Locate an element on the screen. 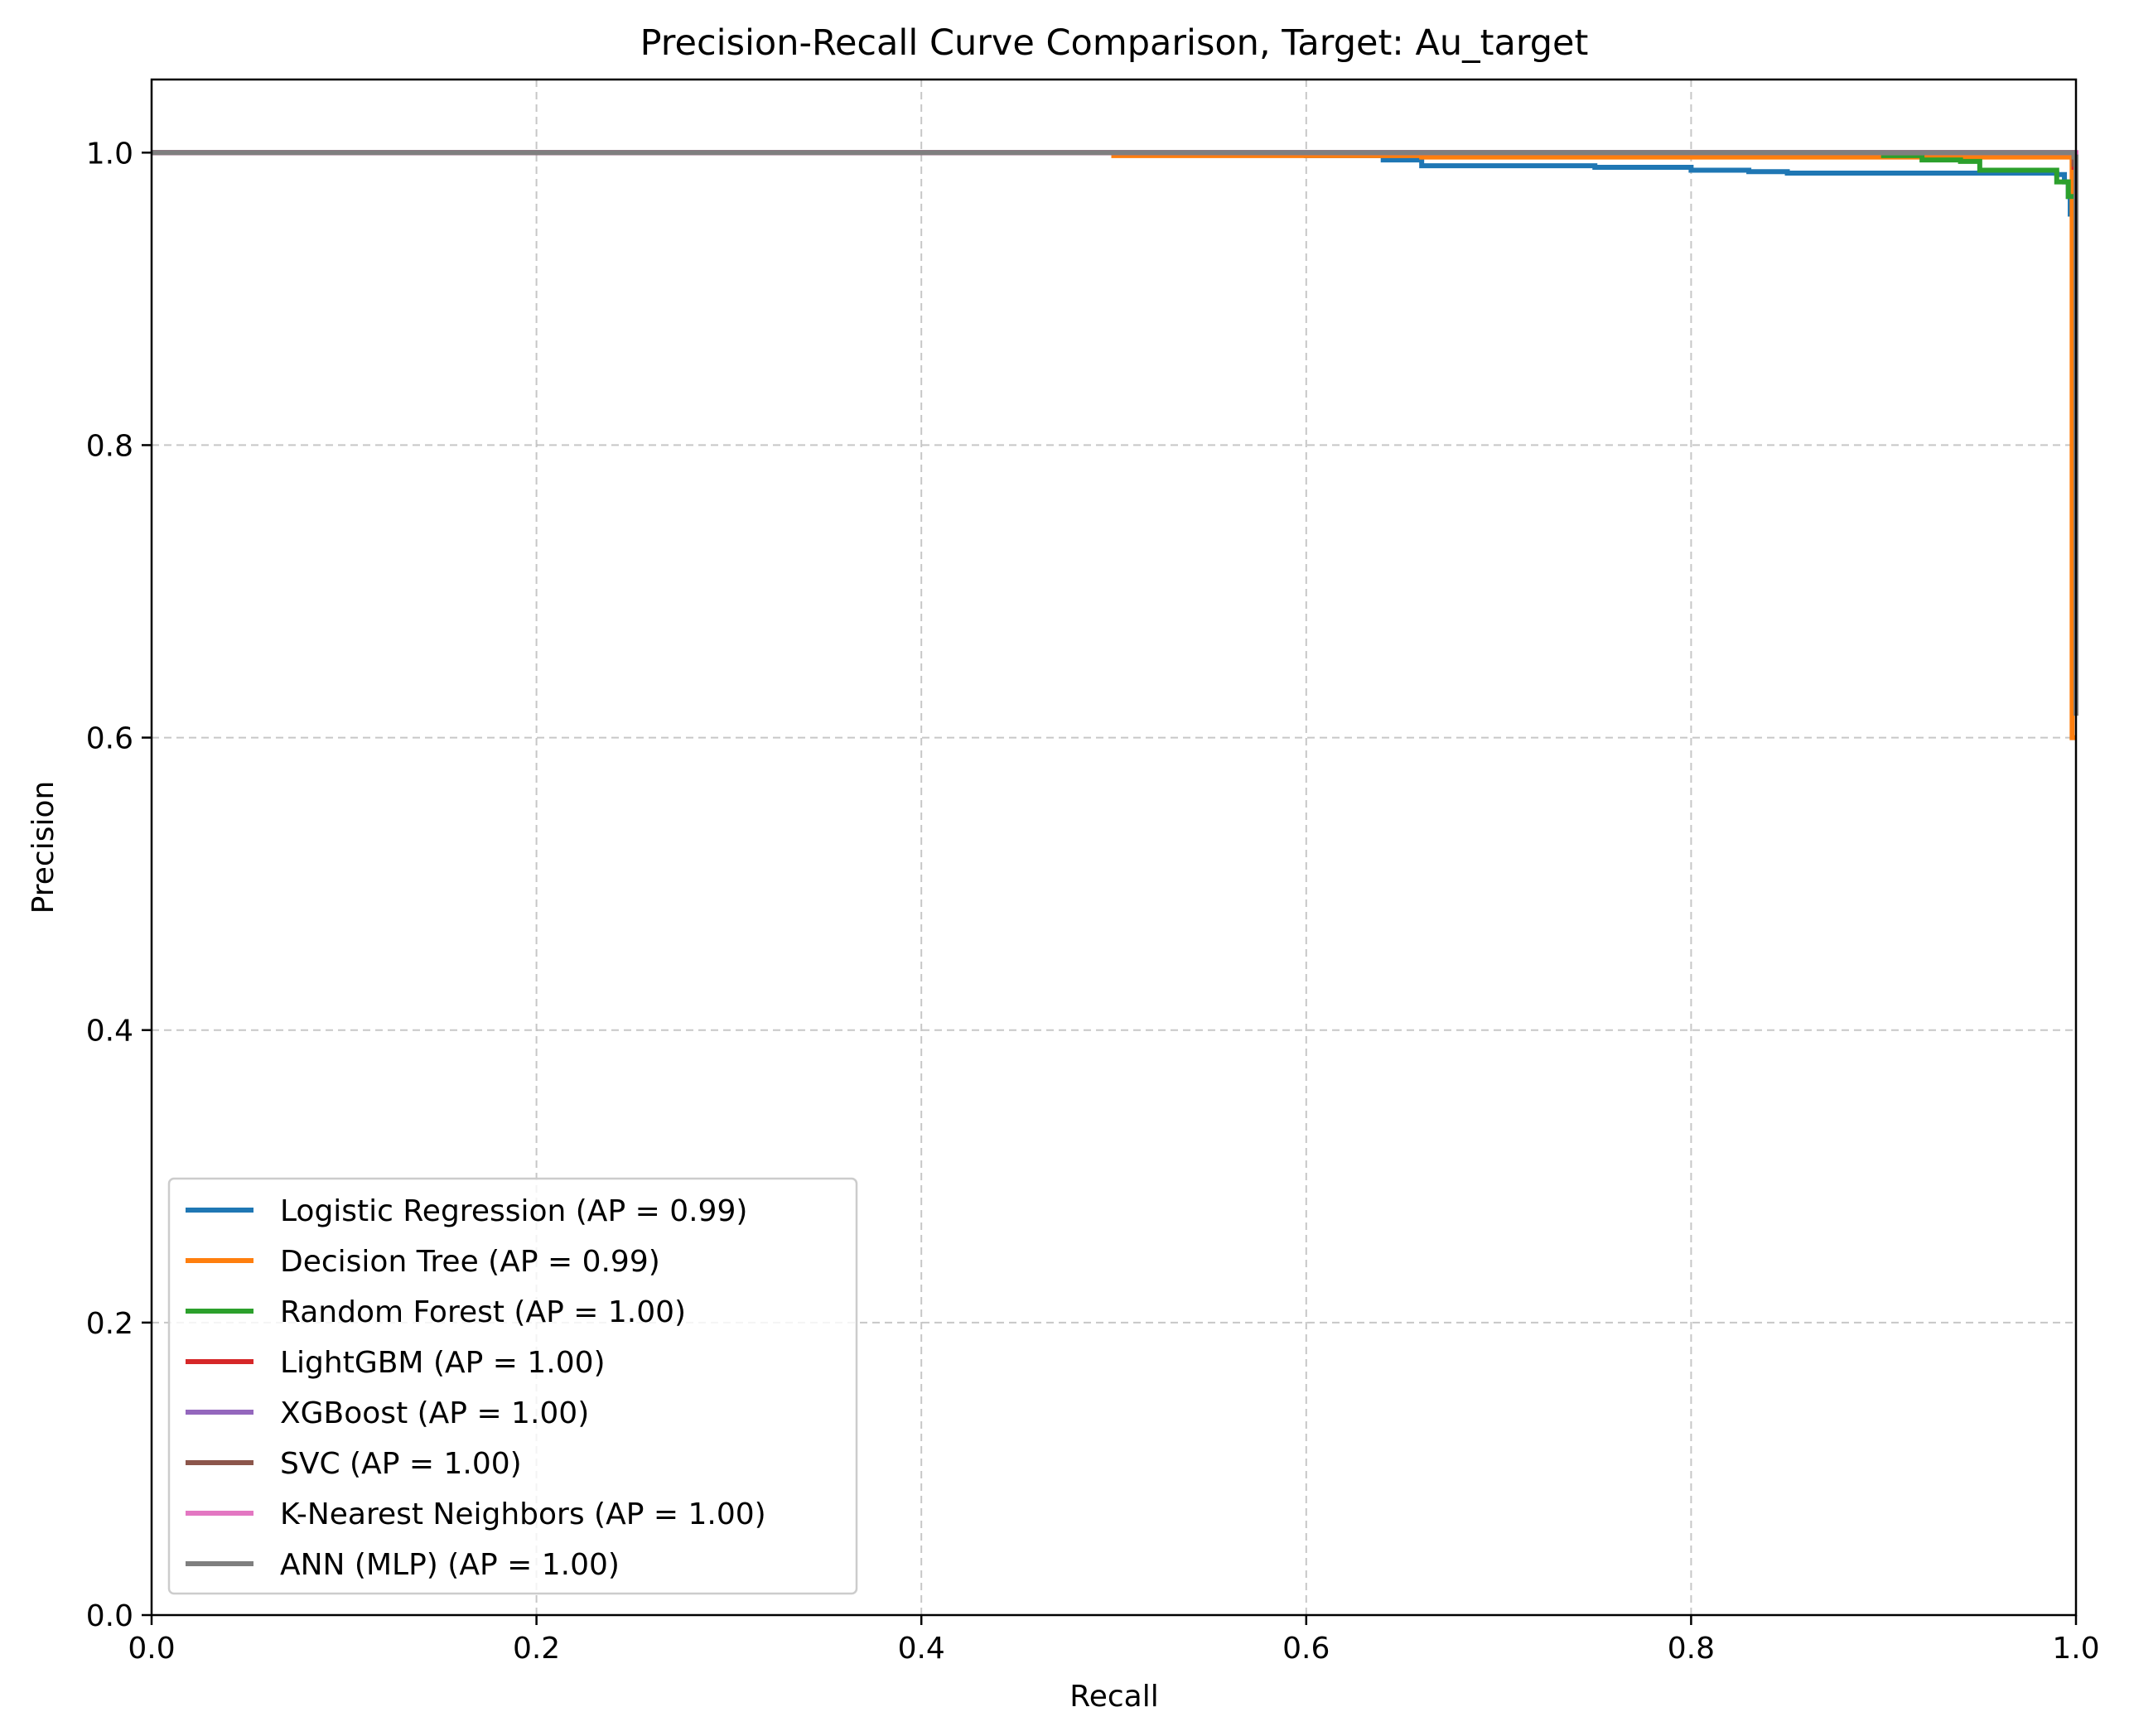 The image size is (2129, 1736). legend-label-ann-mlp: ANN (MLP) (AP = 1.00) is located at coordinates (450, 1565).